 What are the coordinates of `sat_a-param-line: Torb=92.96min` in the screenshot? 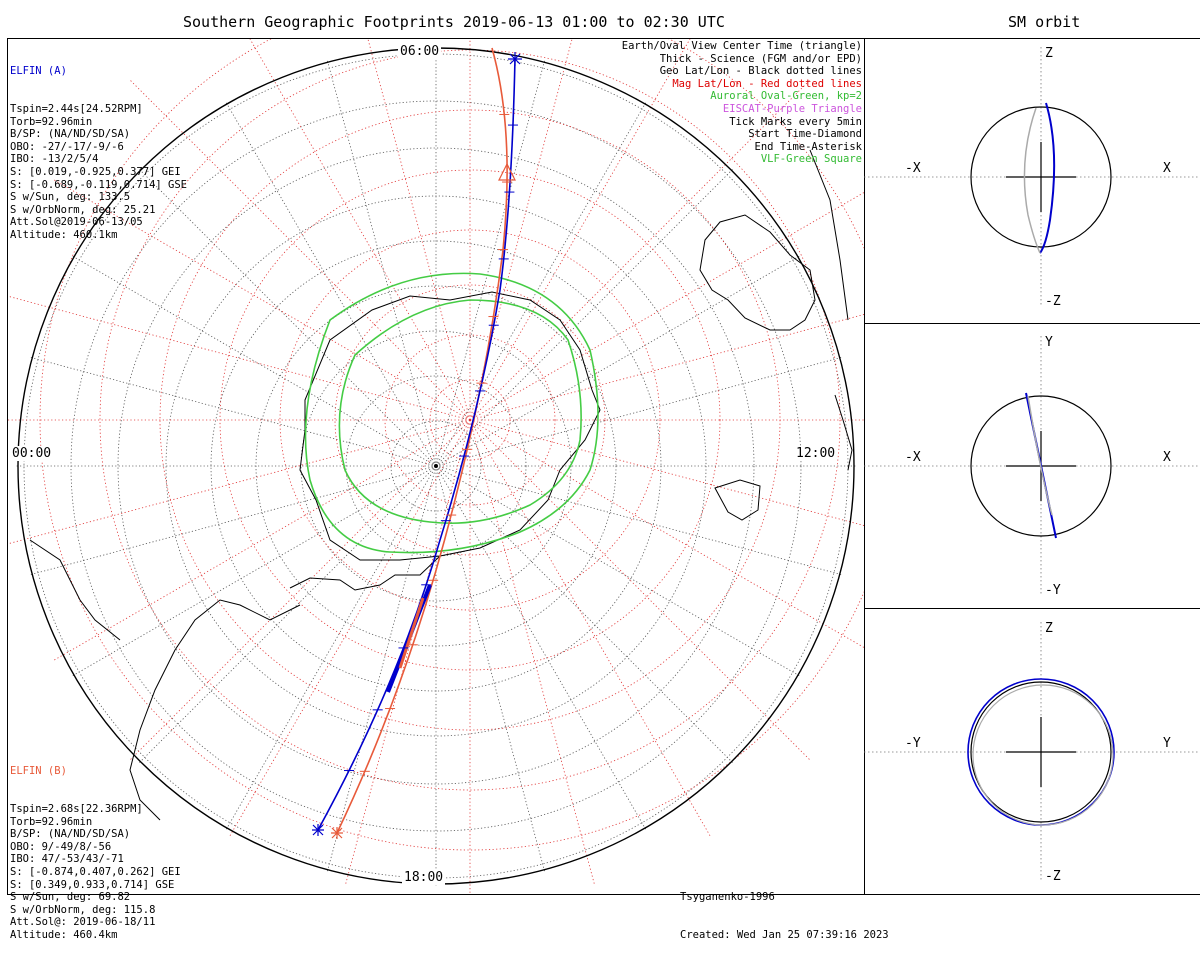 It's located at (51, 121).